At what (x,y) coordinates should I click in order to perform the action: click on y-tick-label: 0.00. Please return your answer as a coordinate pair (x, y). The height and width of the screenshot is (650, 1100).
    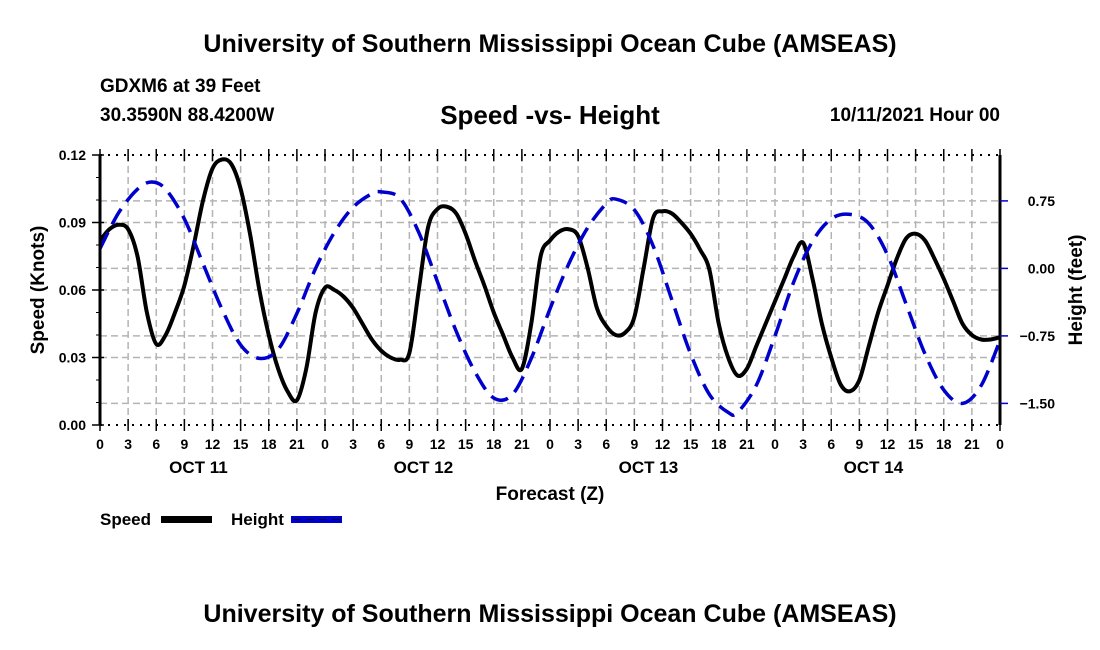
    Looking at the image, I should click on (72, 425).